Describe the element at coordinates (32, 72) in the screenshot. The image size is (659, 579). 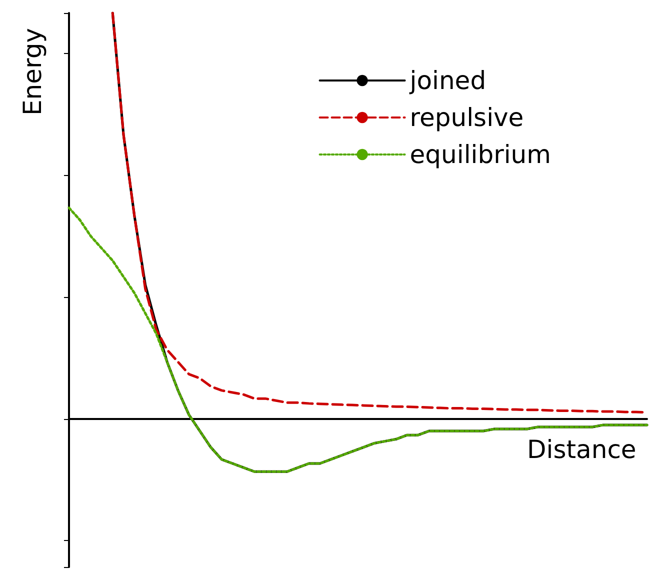
I see `y-axis-title: Energy` at that location.